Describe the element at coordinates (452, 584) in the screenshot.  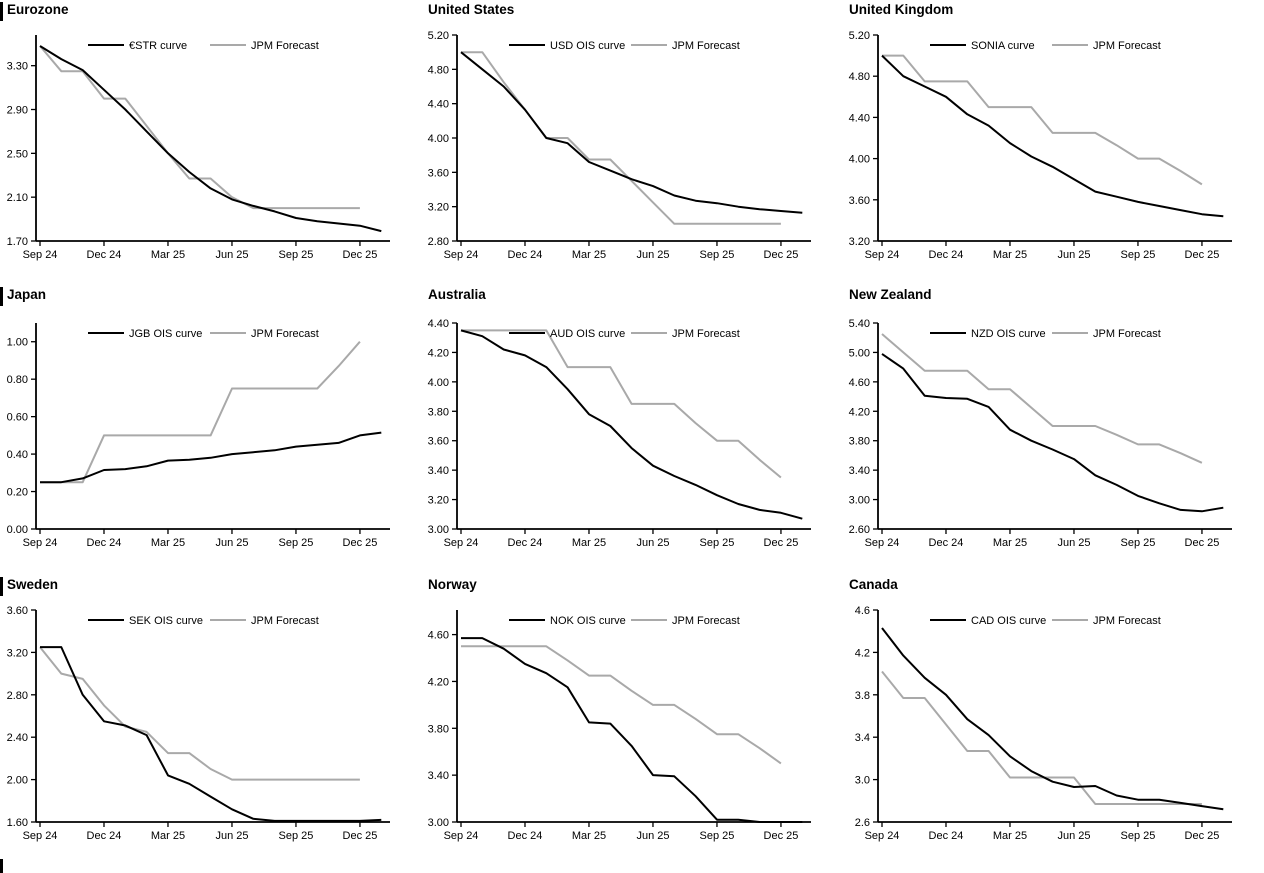
I see `chart-title-norway: Norway` at that location.